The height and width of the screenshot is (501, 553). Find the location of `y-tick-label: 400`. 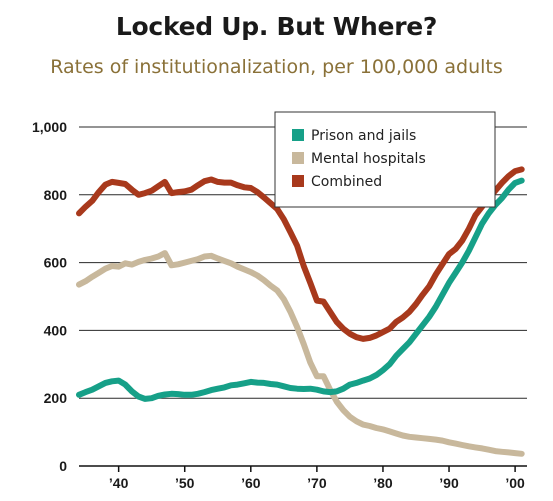

y-tick-label: 400 is located at coordinates (56, 330).